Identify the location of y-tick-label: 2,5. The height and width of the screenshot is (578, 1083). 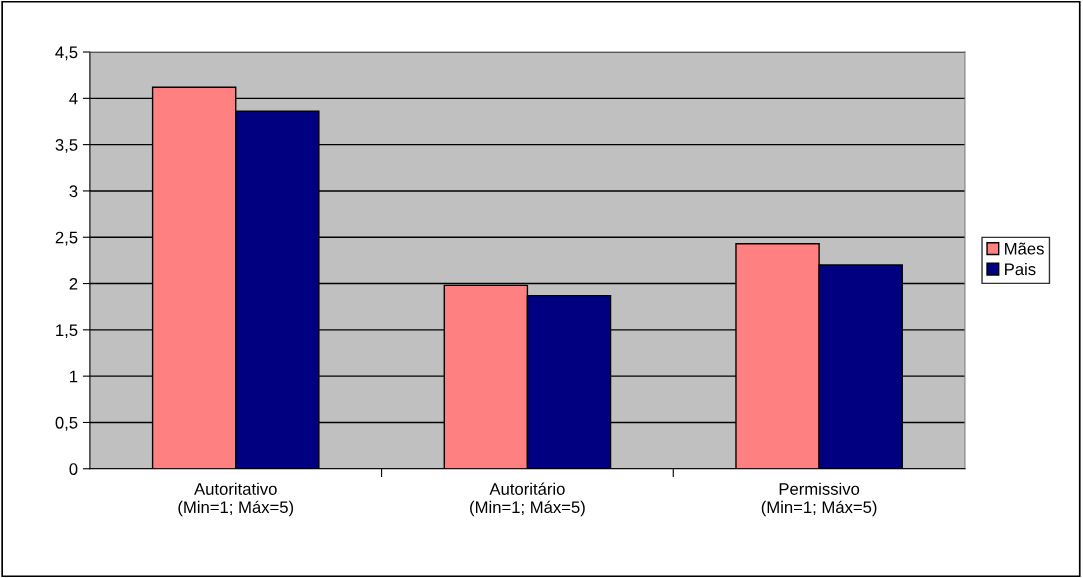
(66, 238).